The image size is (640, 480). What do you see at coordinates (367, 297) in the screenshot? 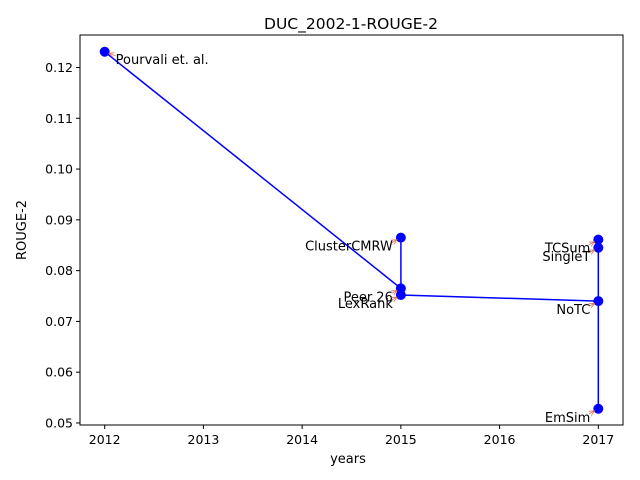
I see `point-annotation: Peer 26` at bounding box center [367, 297].